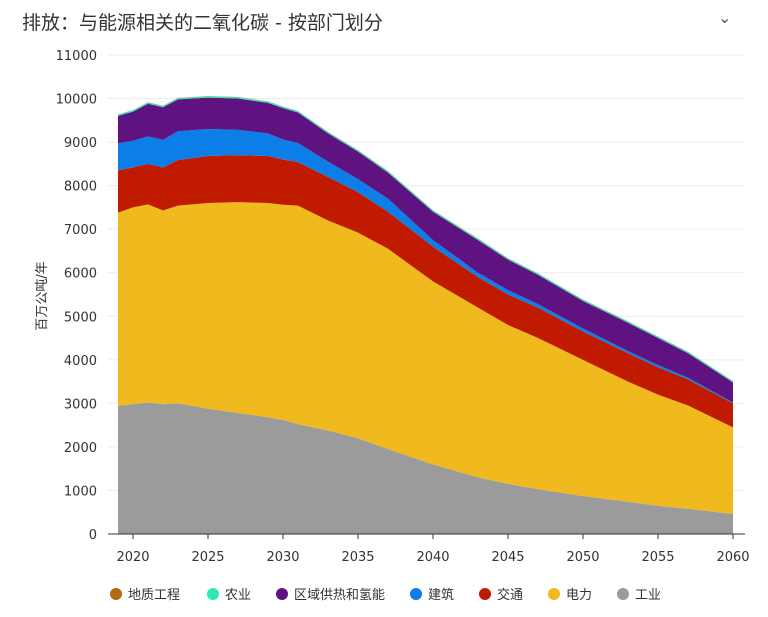 The width and height of the screenshot is (768, 617). Describe the element at coordinates (510, 595) in the screenshot. I see `legend-label: 交通` at that location.